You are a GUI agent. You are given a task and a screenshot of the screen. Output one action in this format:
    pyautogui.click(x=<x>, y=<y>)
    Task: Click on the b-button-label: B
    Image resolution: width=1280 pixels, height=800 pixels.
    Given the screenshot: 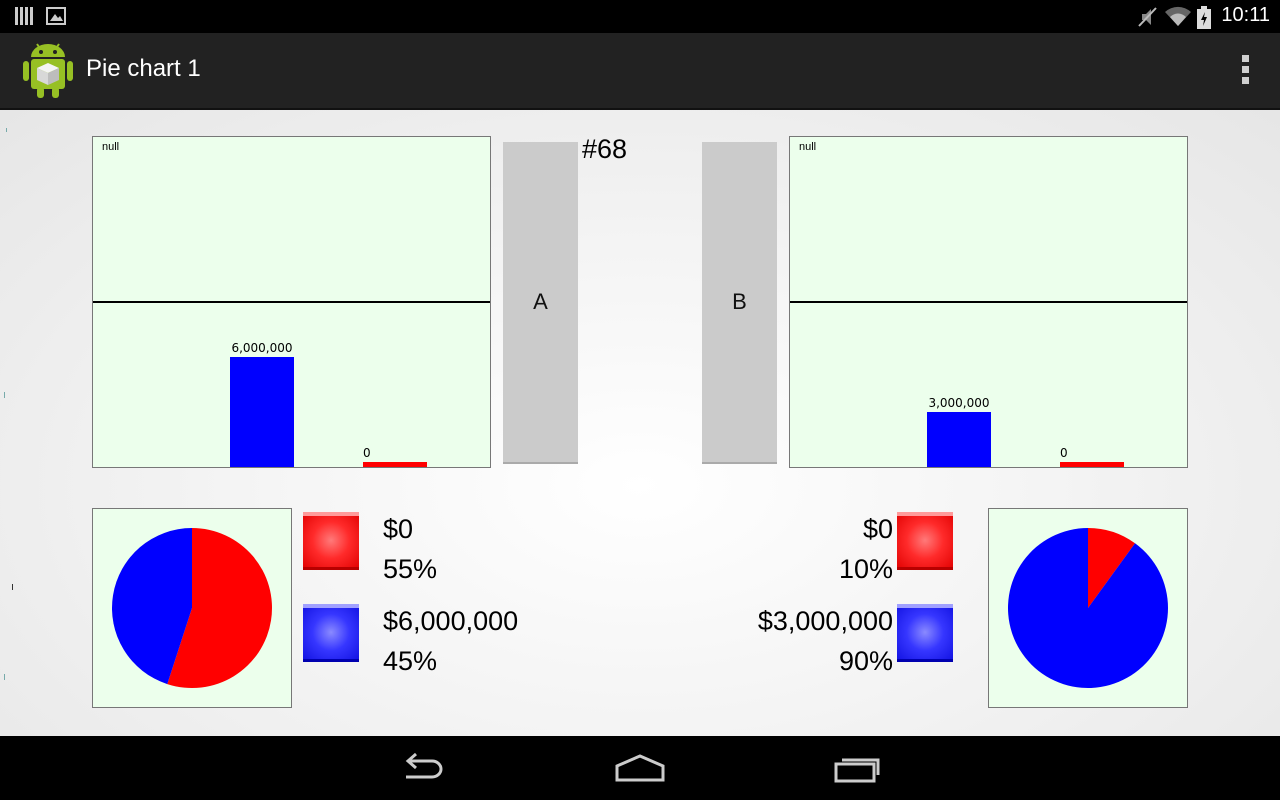 What is the action you would take?
    pyautogui.click(x=739, y=301)
    